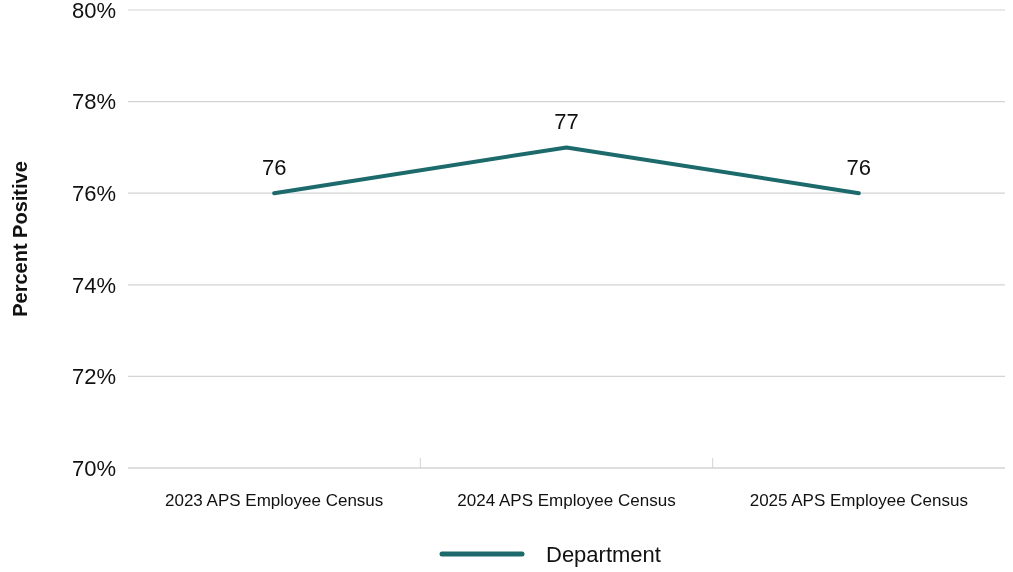  Describe the element at coordinates (858, 500) in the screenshot. I see `x-tick-label: 2025 APS Employee Census` at that location.